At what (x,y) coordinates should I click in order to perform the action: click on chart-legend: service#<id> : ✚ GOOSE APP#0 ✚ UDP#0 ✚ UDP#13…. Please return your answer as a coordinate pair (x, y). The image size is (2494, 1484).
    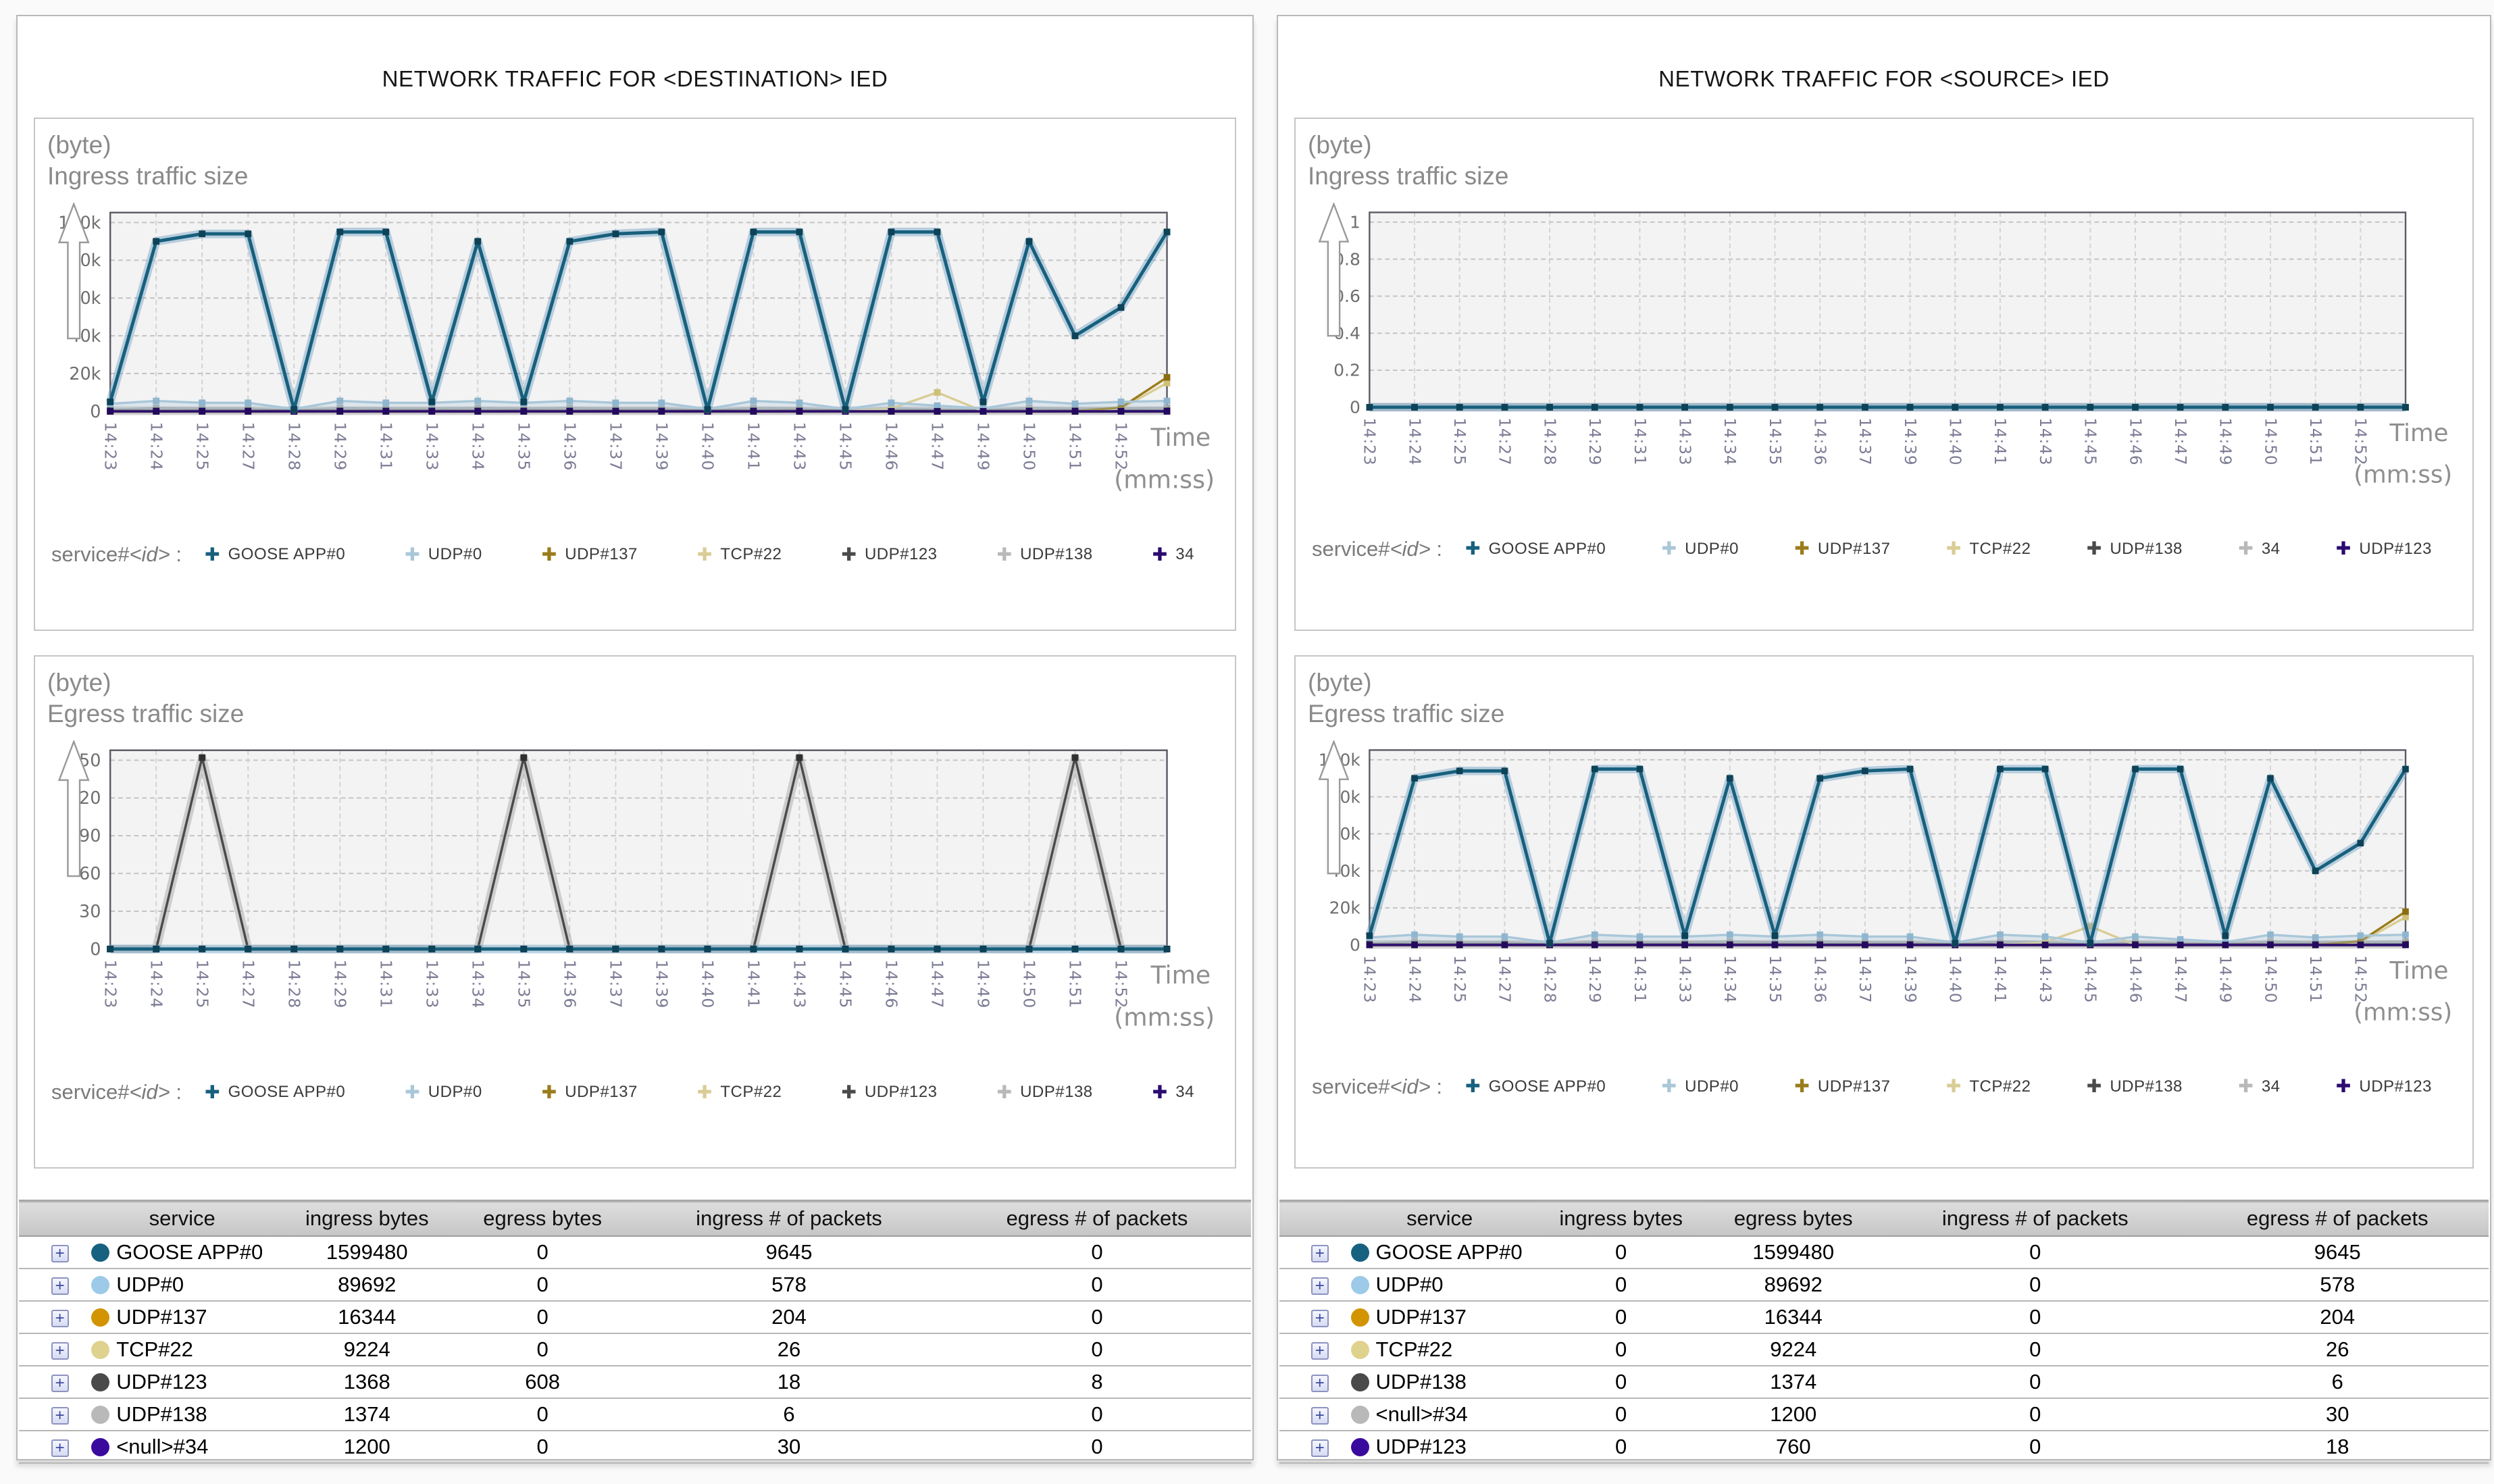
    Looking at the image, I should click on (641, 554).